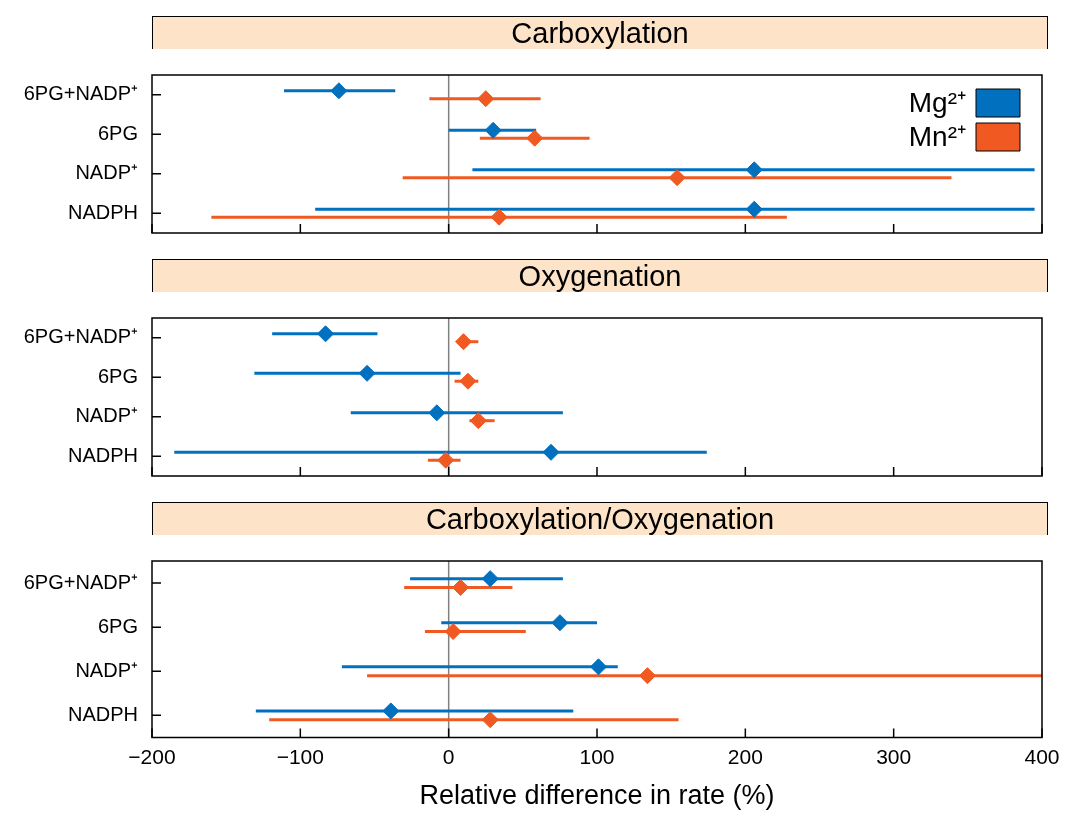 The image size is (1069, 817). What do you see at coordinates (600, 275) in the screenshot?
I see `chart-title: Oxygenation` at bounding box center [600, 275].